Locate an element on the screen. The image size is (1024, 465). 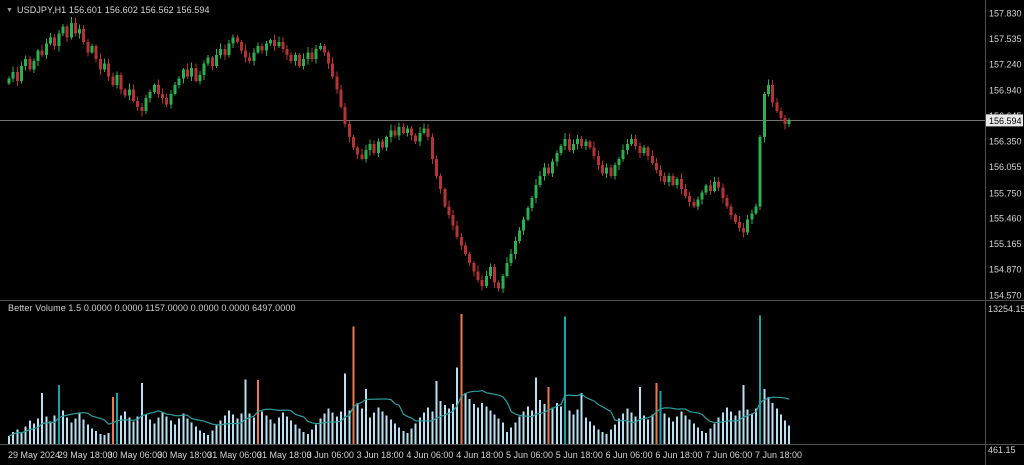
volume-axis-max-label: 13254.15 is located at coordinates (1006, 309).